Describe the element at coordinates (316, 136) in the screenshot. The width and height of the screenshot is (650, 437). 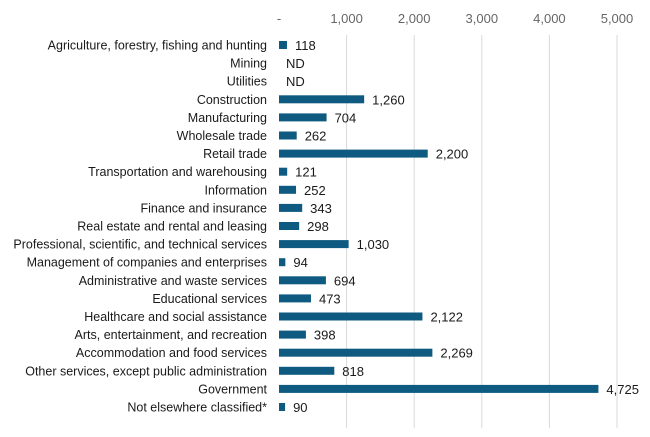
I see `value-label: 262` at that location.